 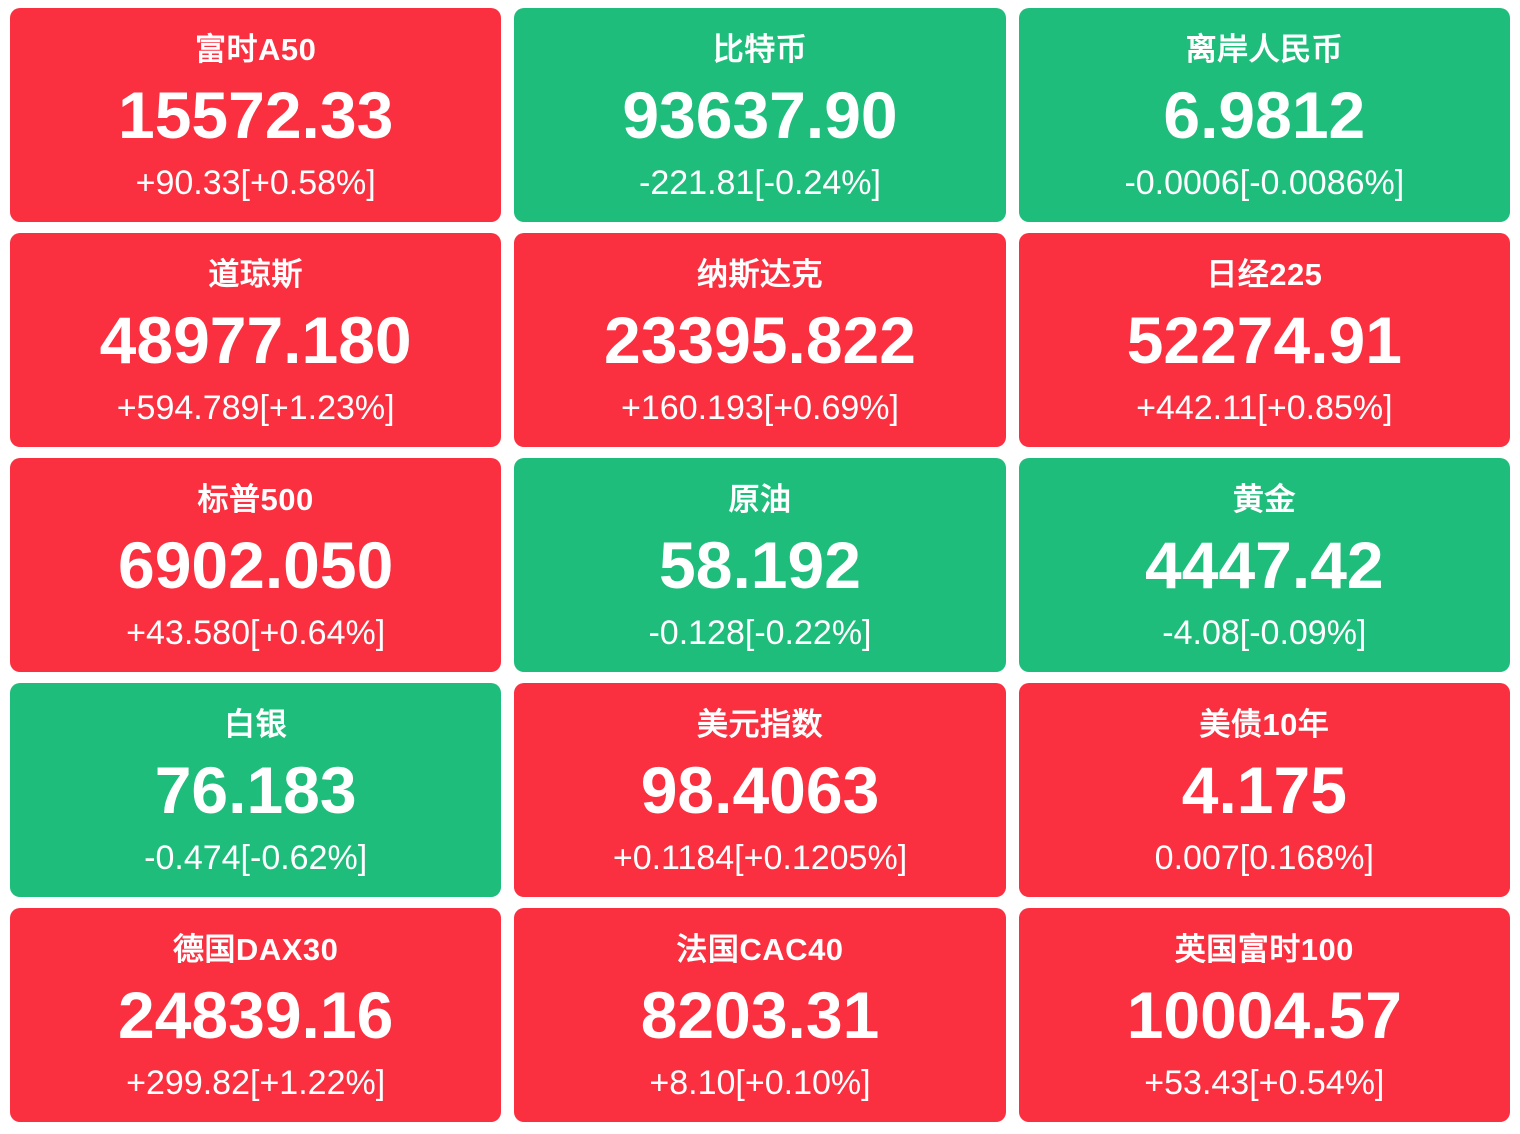 What do you see at coordinates (255, 274) in the screenshot?
I see `quote-name: 道琼斯` at bounding box center [255, 274].